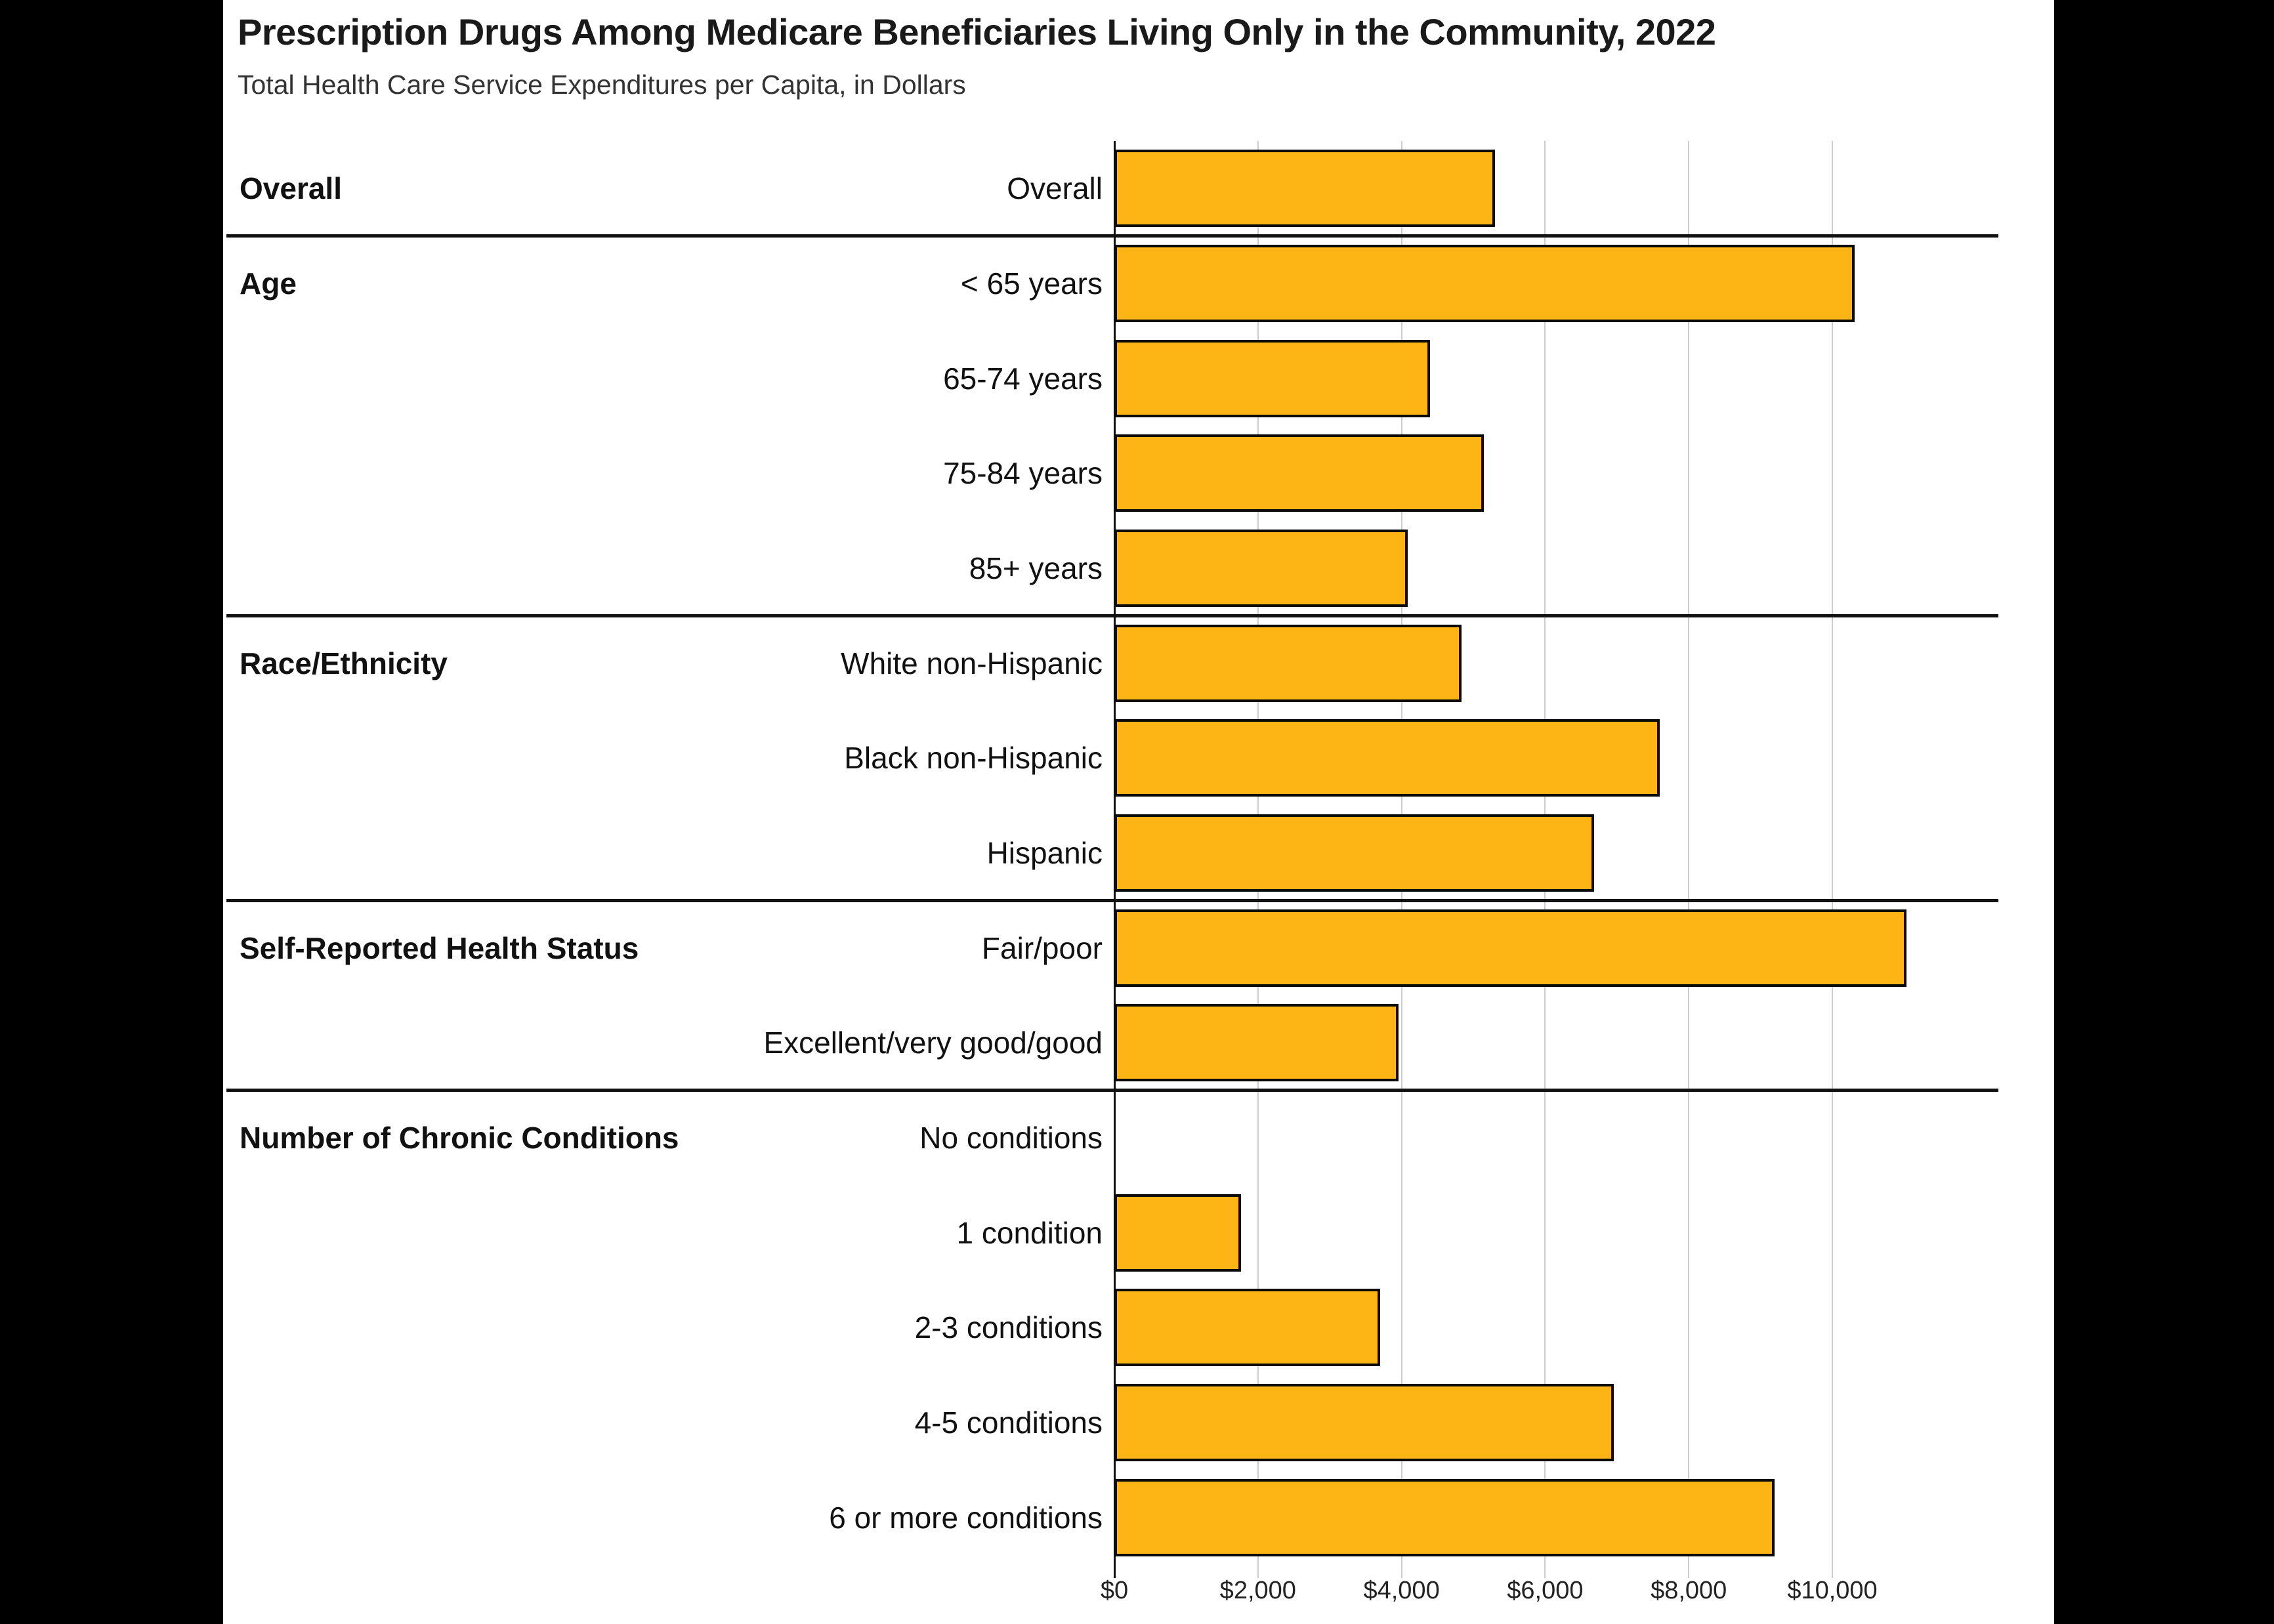 This screenshot has height=1624, width=2274. Describe the element at coordinates (268, 283) in the screenshot. I see `group-label: Age` at that location.